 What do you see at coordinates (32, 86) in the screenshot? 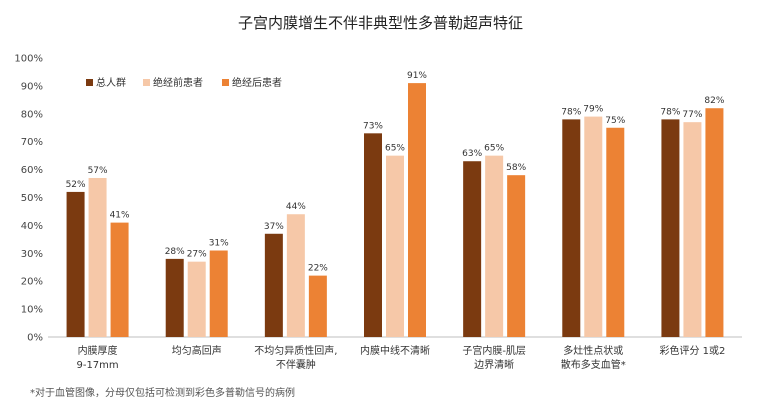
I see `y-tick-label: 90%` at bounding box center [32, 86].